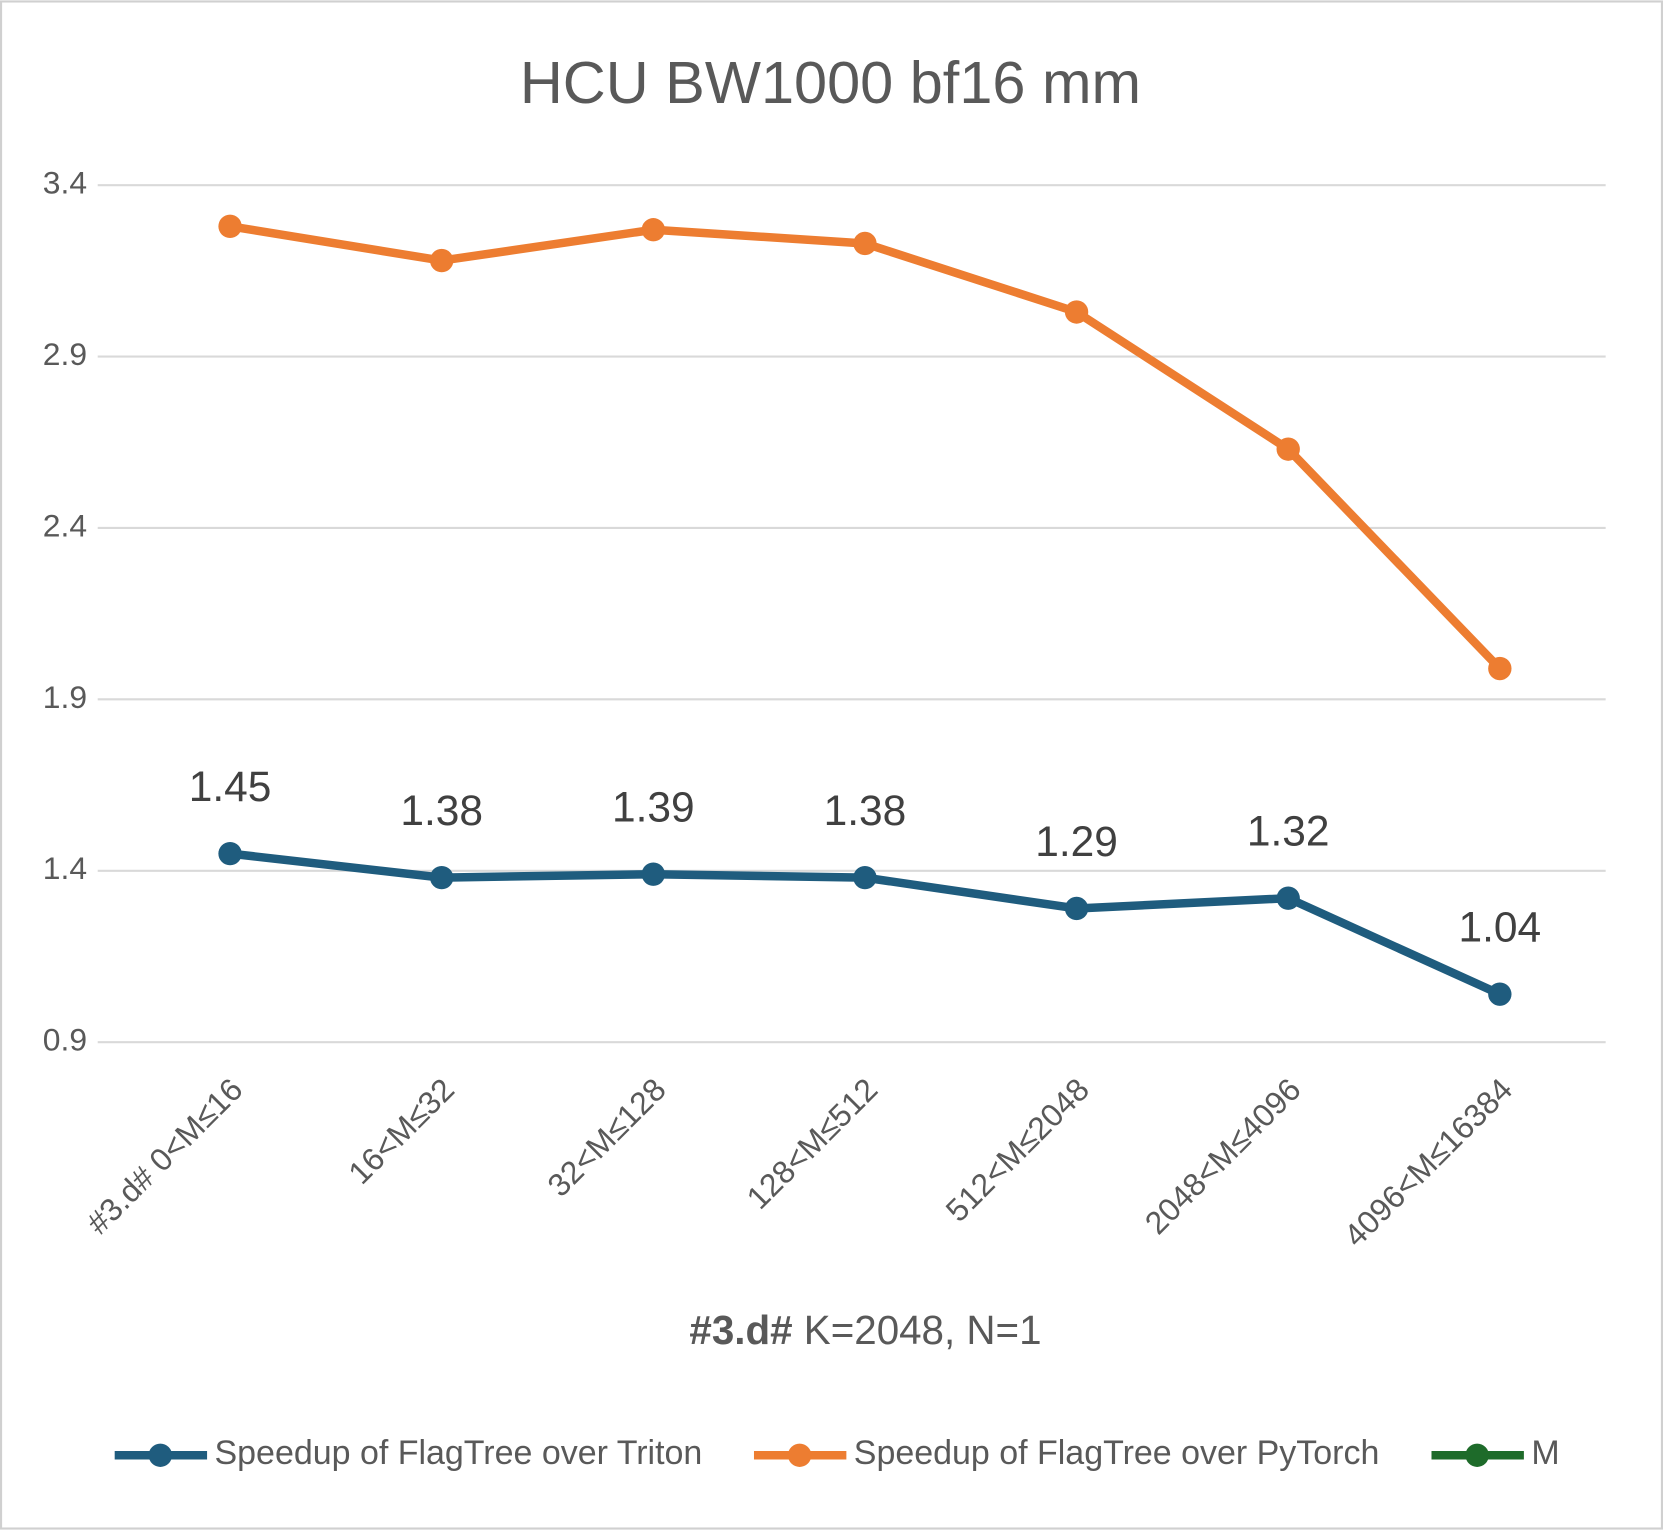 The image size is (1663, 1530). I want to click on data-label: 1.45, so click(230, 786).